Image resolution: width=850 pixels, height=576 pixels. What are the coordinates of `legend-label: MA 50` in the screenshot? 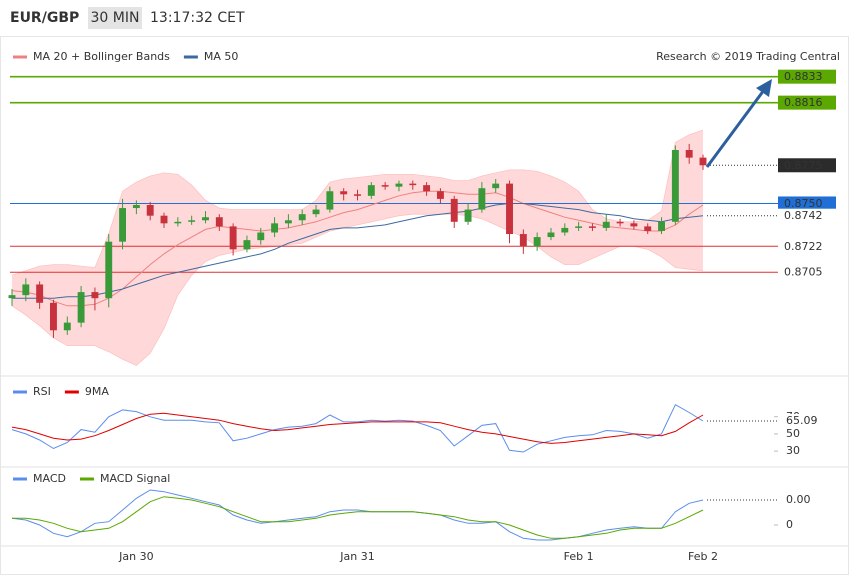 It's located at (221, 56).